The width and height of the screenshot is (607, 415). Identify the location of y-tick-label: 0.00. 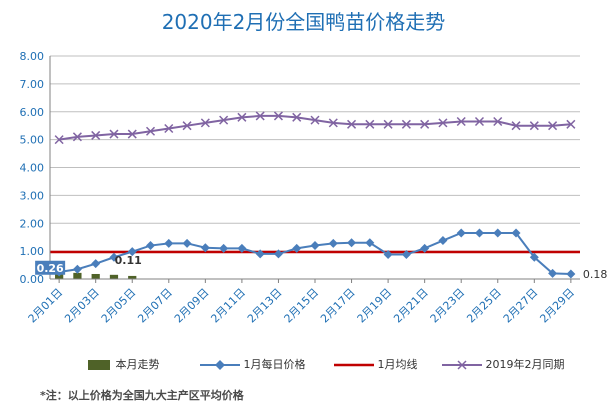
(32, 279).